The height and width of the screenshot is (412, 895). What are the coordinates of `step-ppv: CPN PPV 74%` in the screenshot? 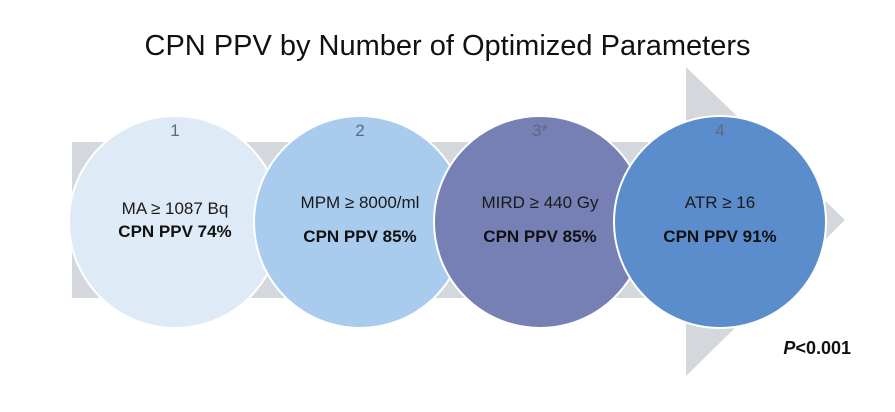 It's located at (175, 231).